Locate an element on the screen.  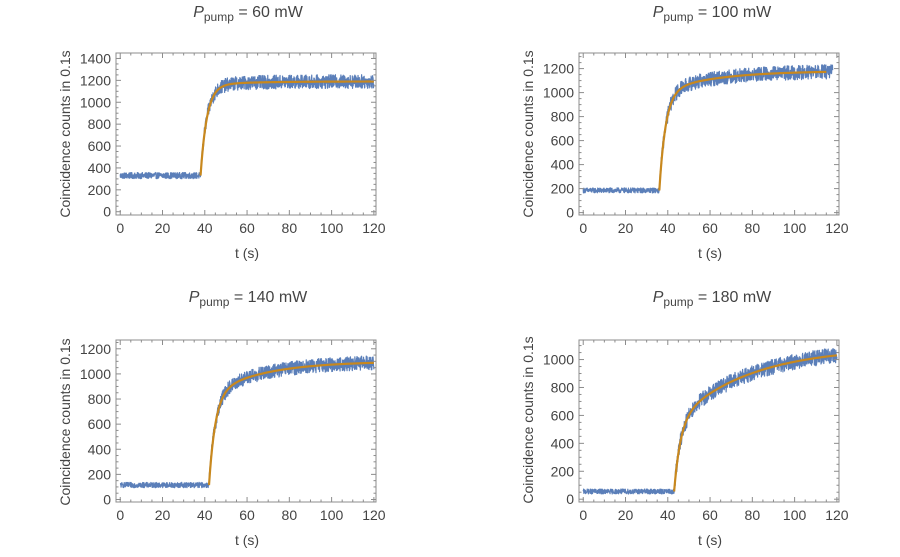
panel-title: Ppump = 180 mW is located at coordinates (712, 299).